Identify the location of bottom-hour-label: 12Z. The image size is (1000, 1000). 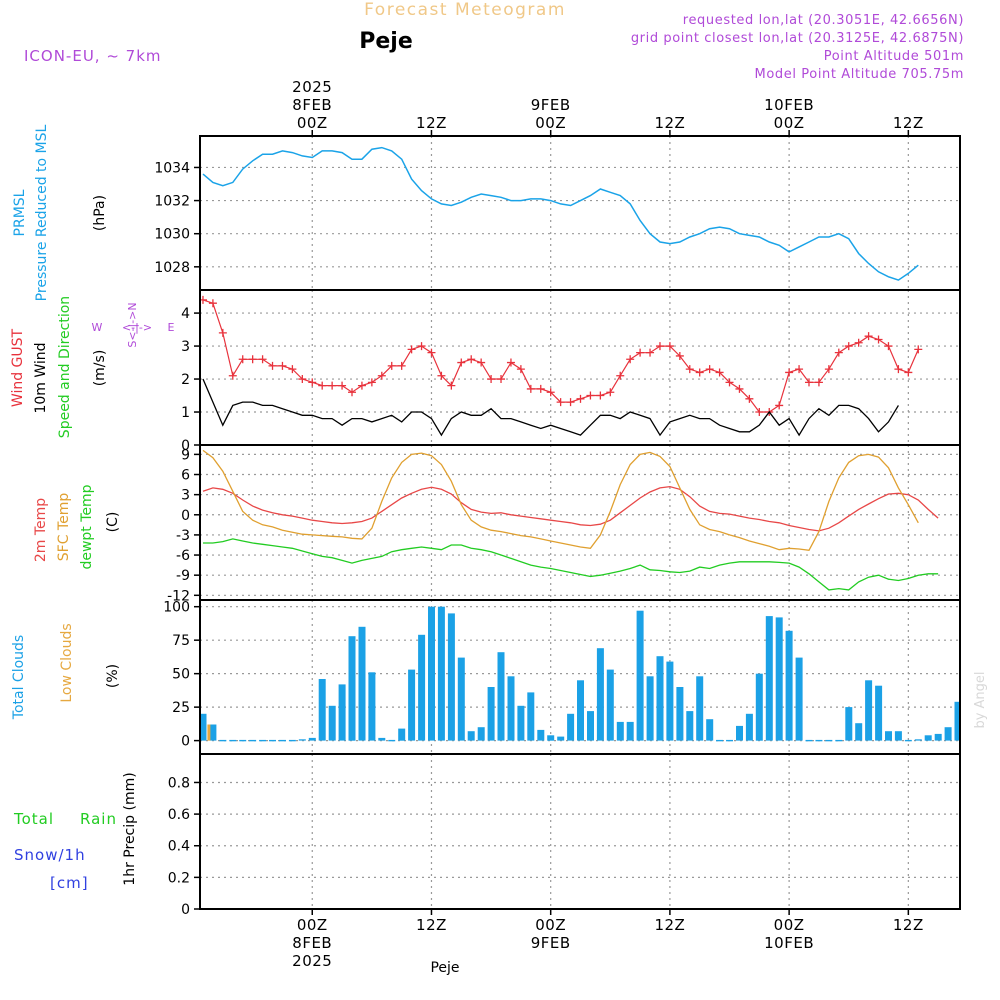
(908, 925).